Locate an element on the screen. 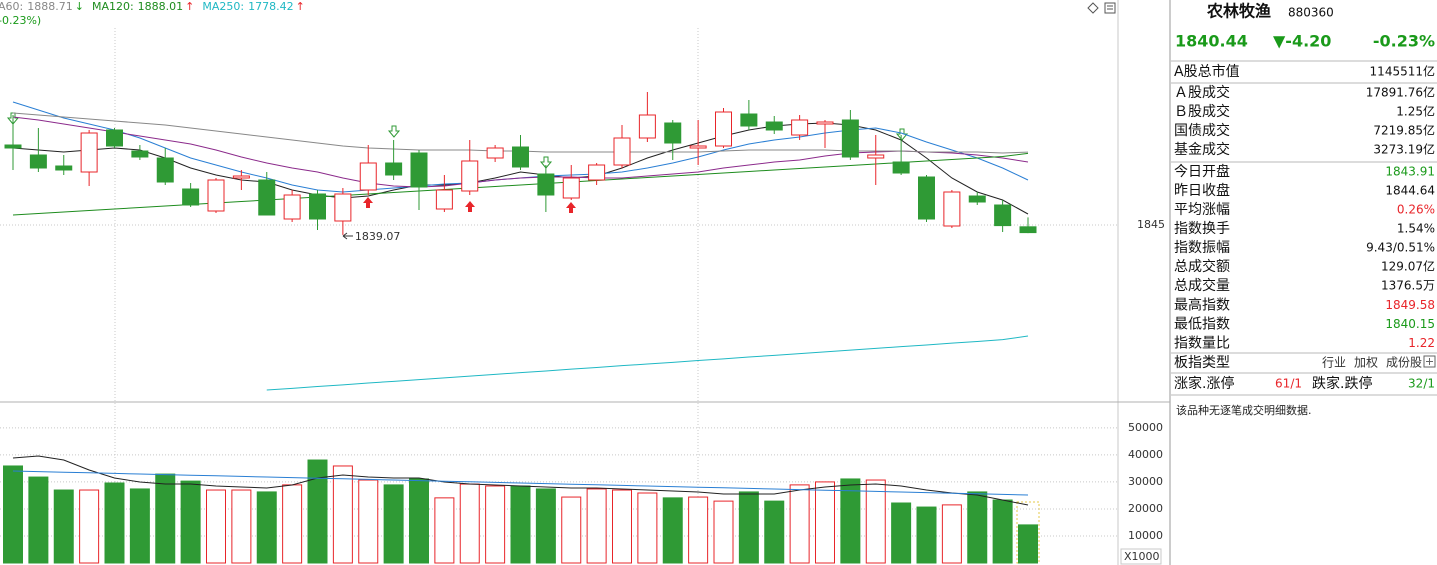  legend-trend: ↑ is located at coordinates (300, 6).